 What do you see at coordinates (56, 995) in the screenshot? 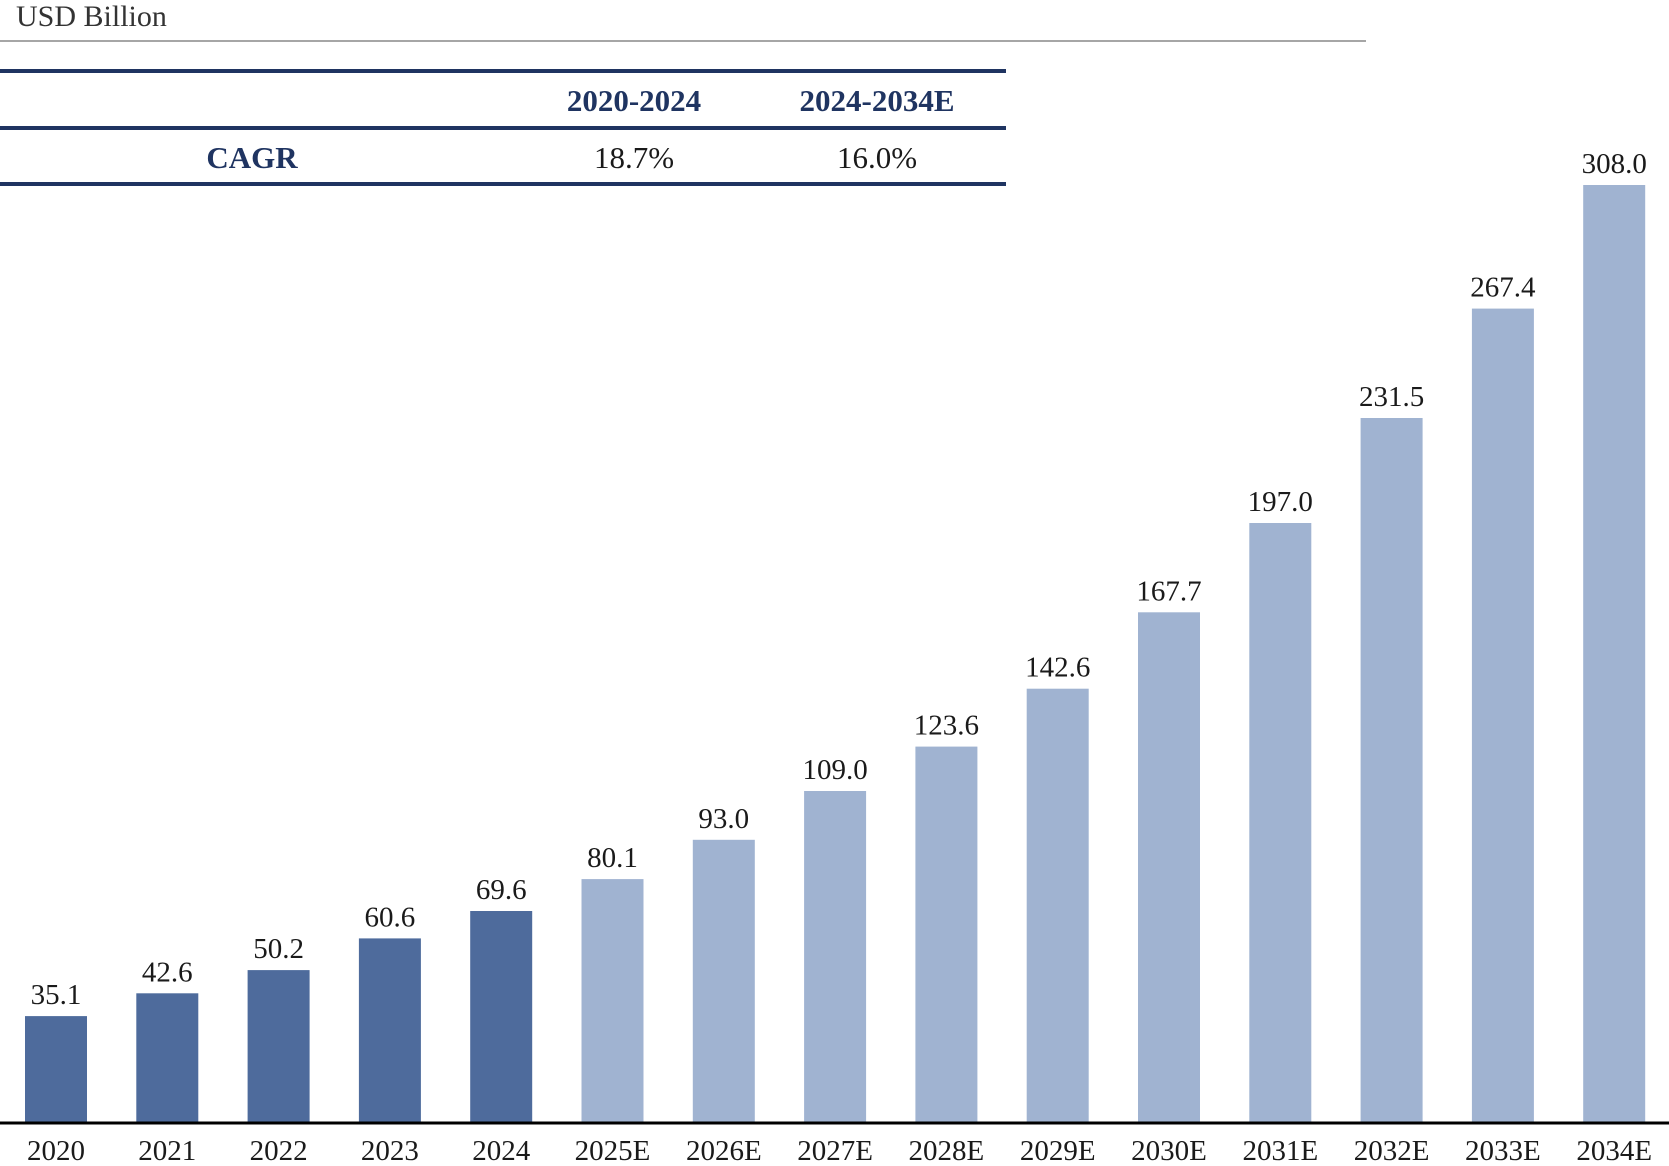
I see `value-label-2020: 35.1` at bounding box center [56, 995].